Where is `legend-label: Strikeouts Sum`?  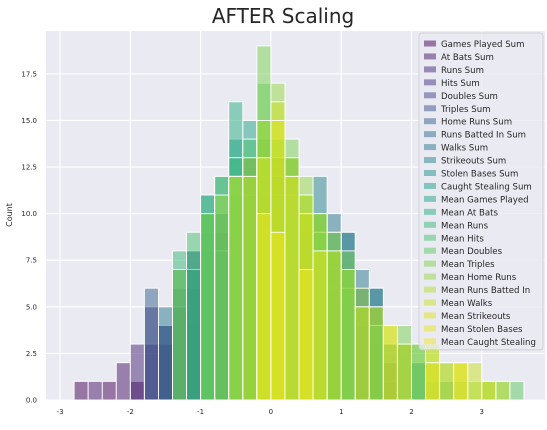 legend-label: Strikeouts Sum is located at coordinates (473, 162).